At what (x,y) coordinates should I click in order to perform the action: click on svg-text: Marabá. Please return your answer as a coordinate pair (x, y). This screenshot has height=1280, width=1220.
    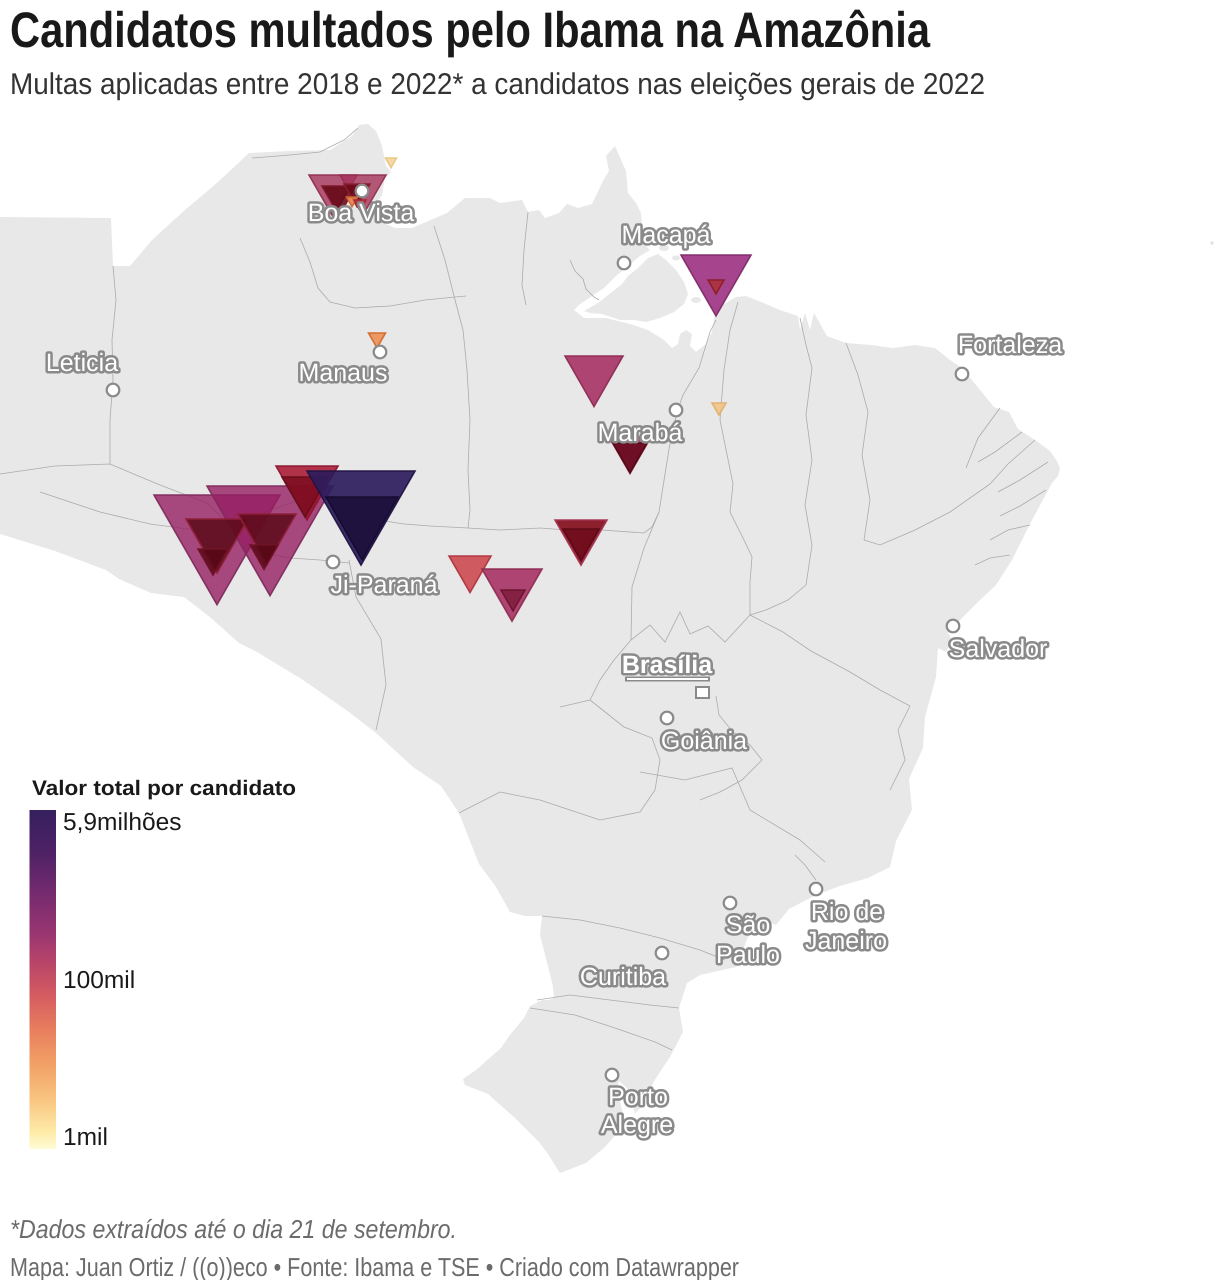
    Looking at the image, I should click on (640, 433).